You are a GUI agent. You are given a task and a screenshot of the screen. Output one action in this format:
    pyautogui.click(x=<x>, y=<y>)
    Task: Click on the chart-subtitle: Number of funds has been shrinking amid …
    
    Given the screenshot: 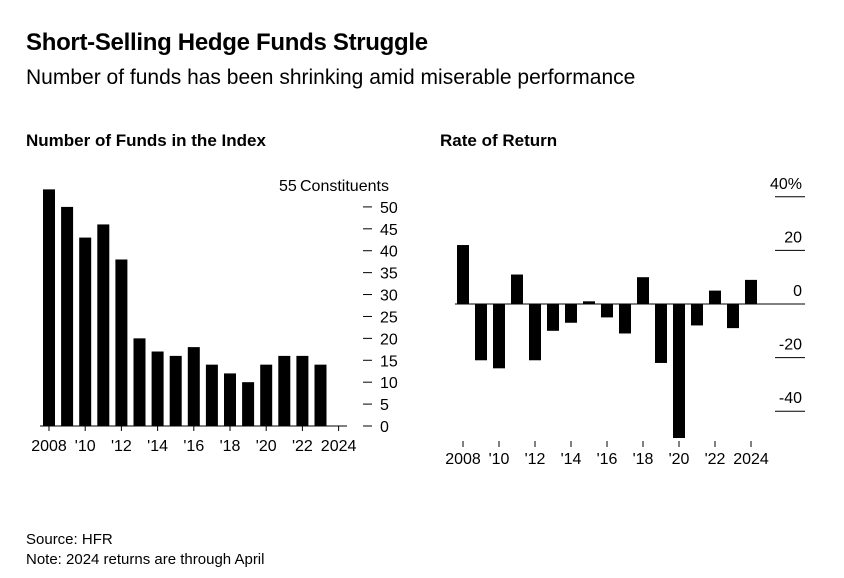 What is the action you would take?
    pyautogui.click(x=331, y=77)
    